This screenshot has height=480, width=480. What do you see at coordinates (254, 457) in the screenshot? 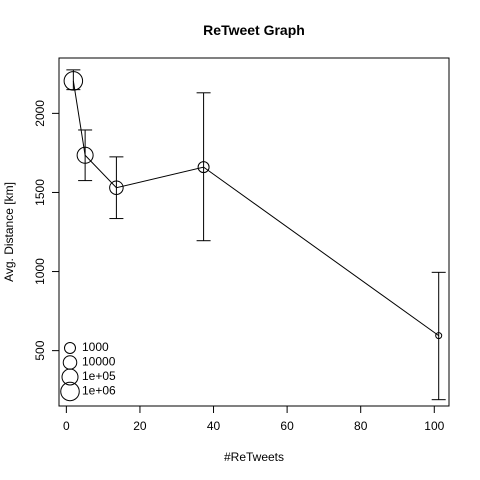
I see `x-axis-label: #ReTweets` at bounding box center [254, 457].